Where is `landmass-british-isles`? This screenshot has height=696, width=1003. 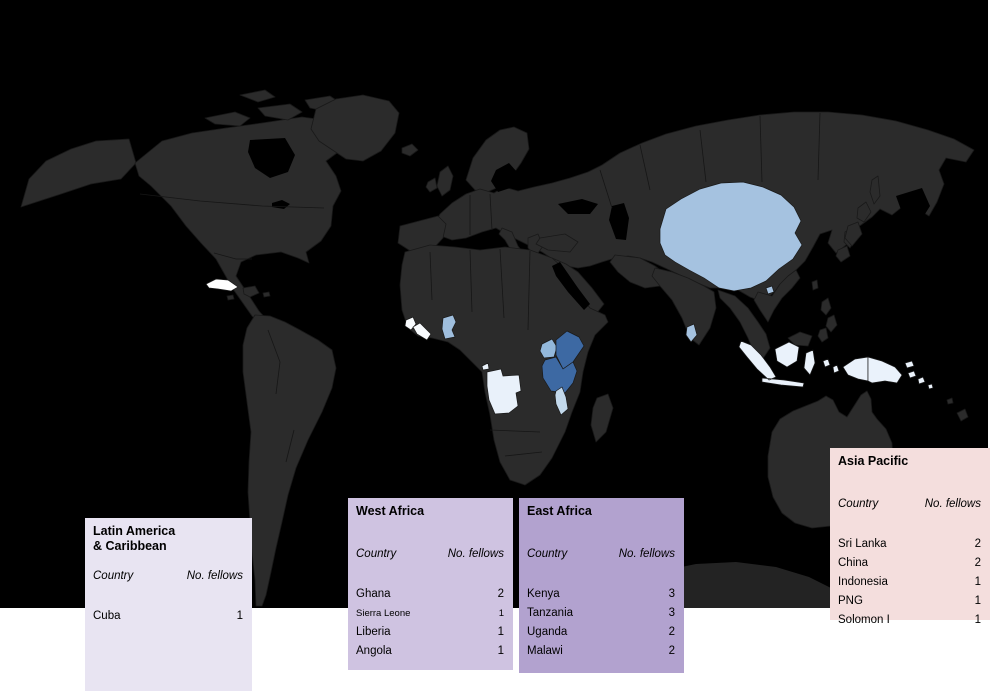
landmass-british-isles is located at coordinates (439, 181).